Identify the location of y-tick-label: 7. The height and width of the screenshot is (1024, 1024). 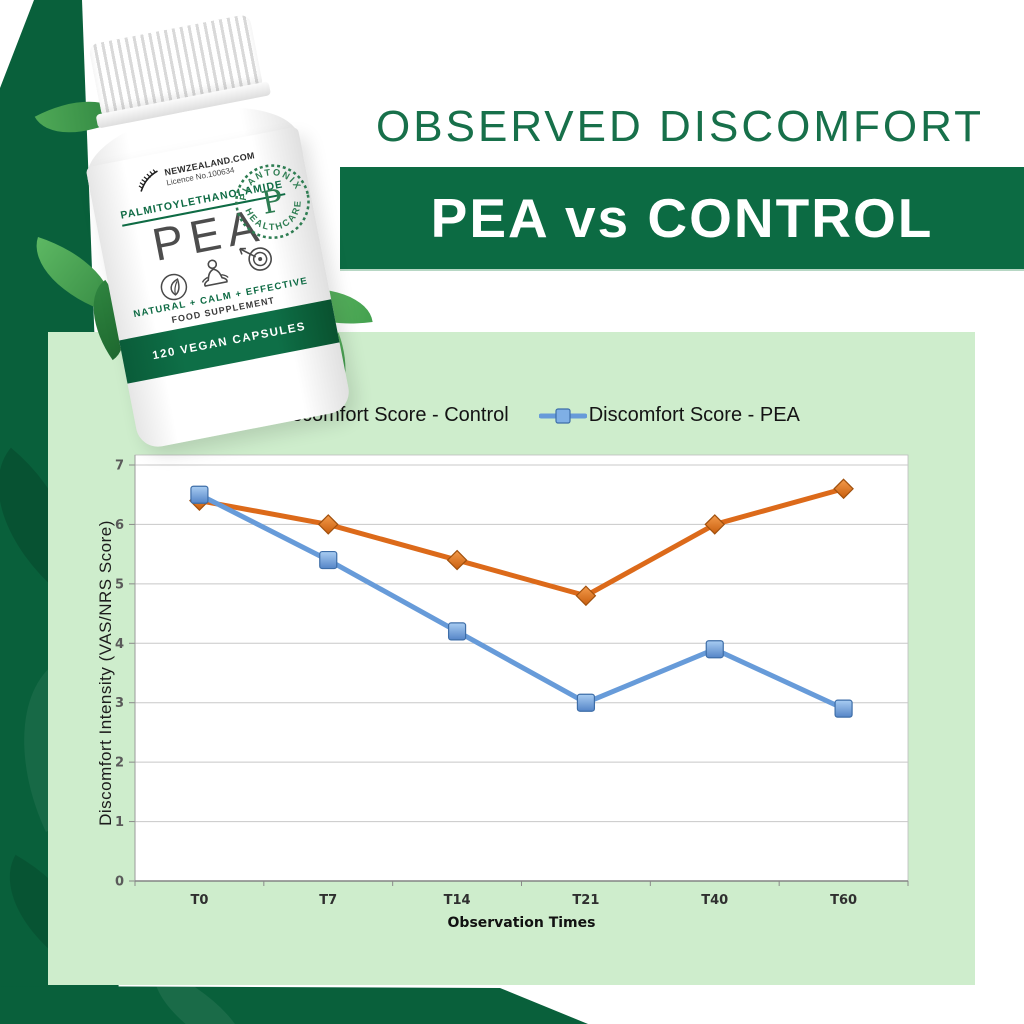
(119, 466).